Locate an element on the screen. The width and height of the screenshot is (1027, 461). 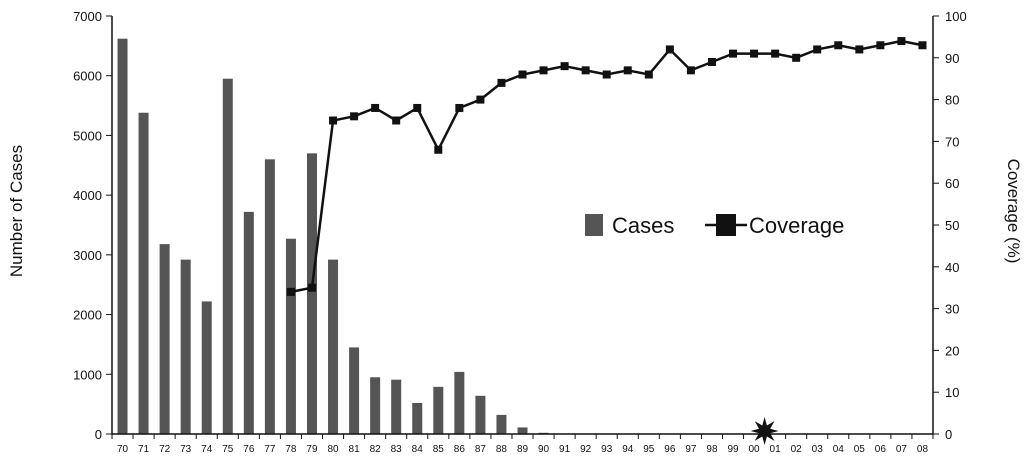
y2-tick-label-70: 70 is located at coordinates (952, 141).